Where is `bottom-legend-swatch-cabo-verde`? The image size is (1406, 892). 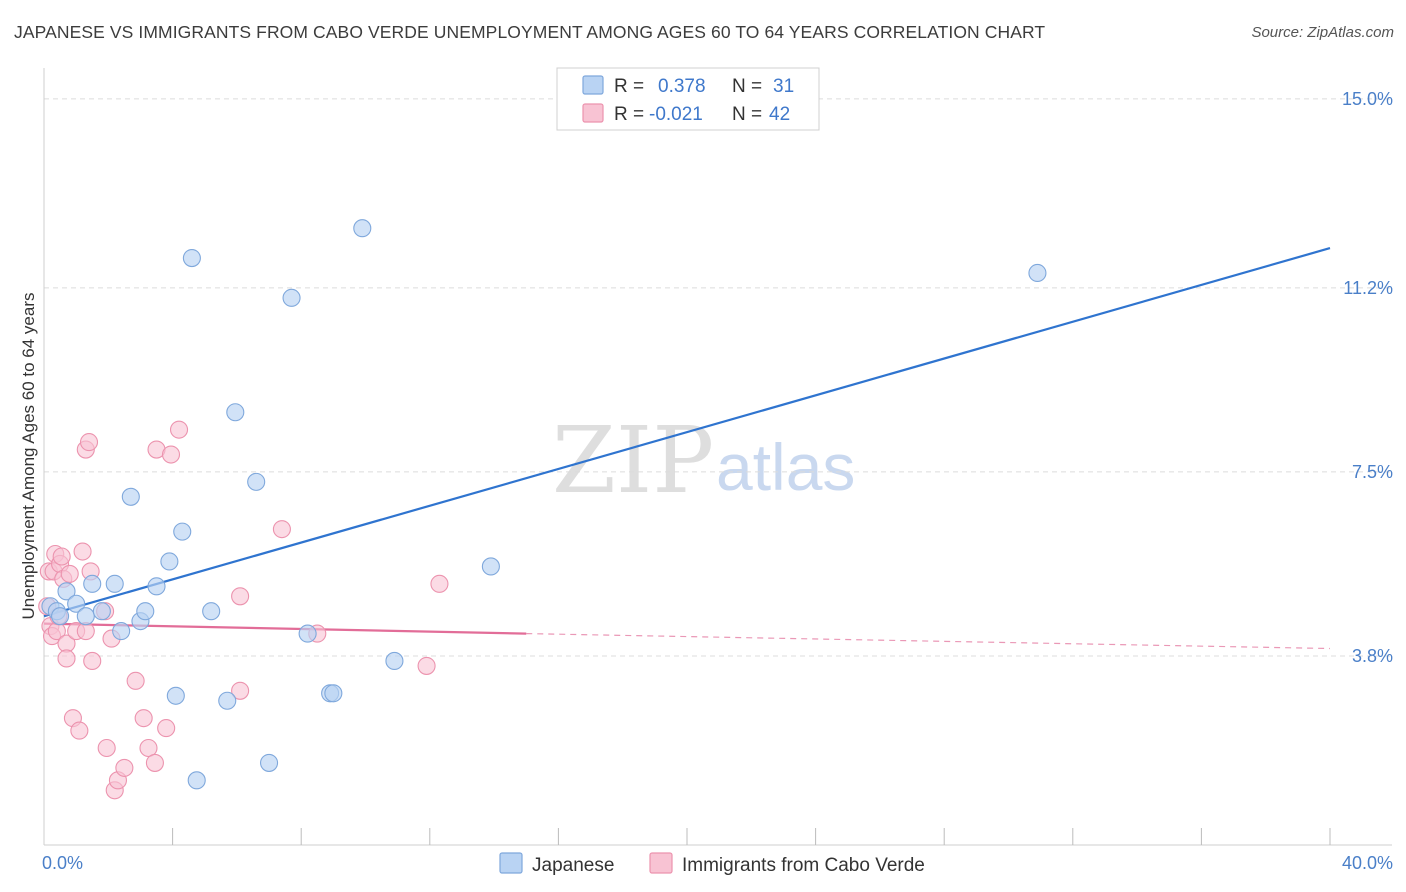
bottom-legend-swatch-cabo-verde is located at coordinates (661, 863).